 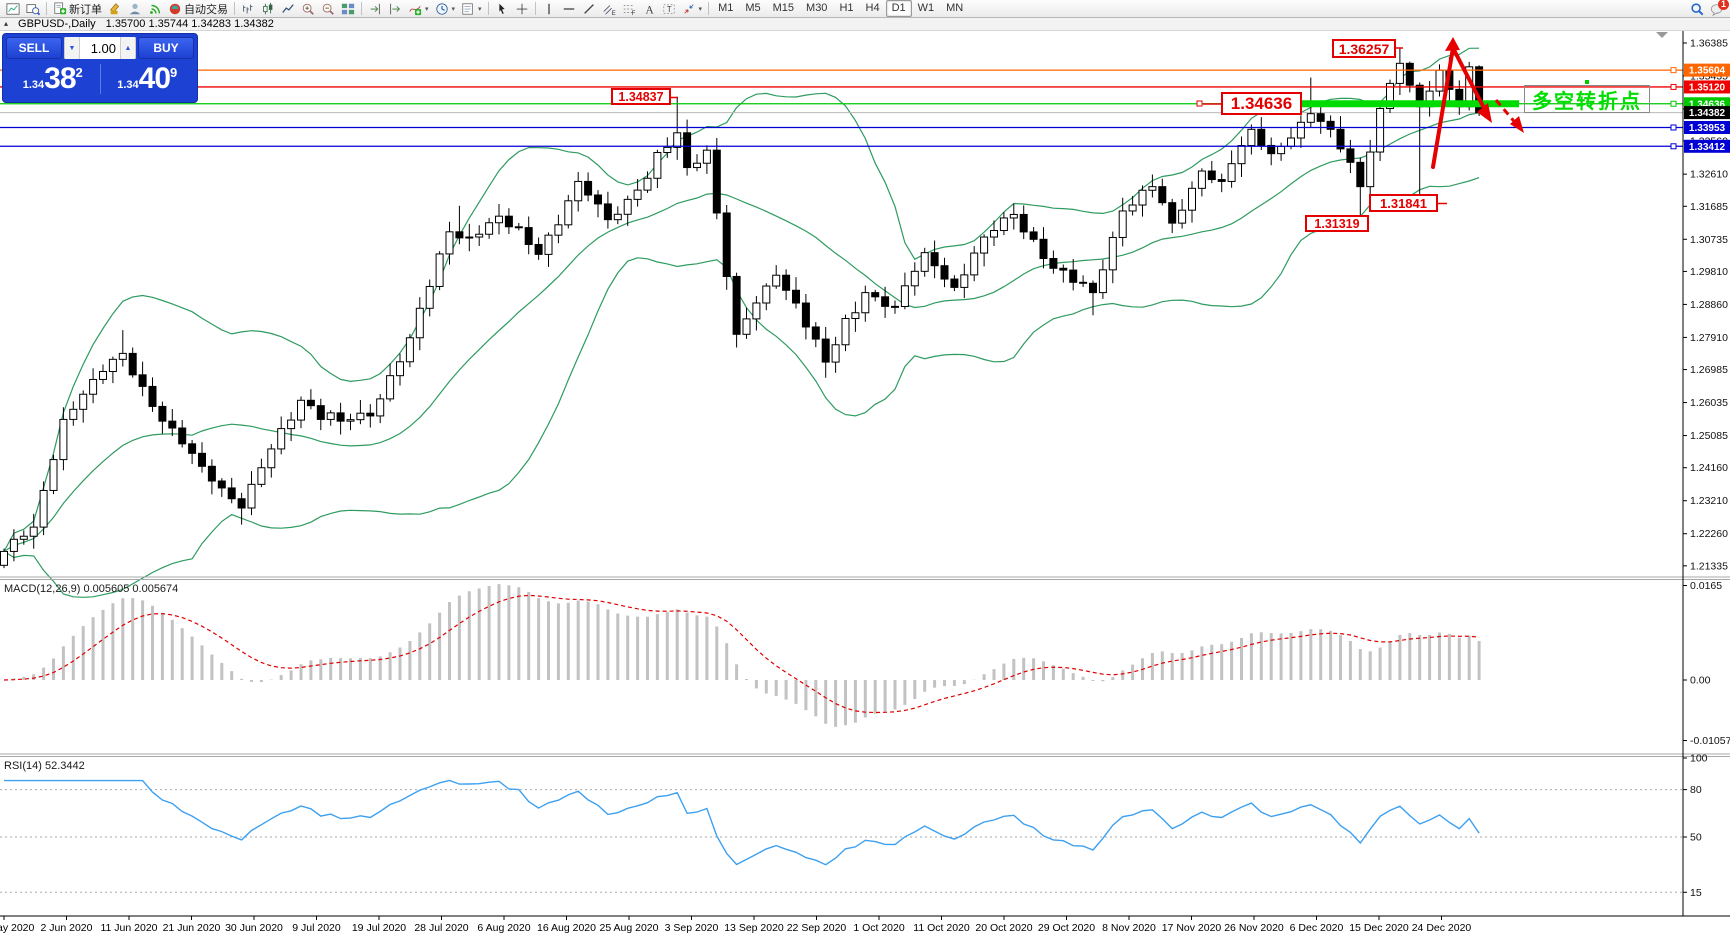 I want to click on search-icon, so click(x=1697, y=8).